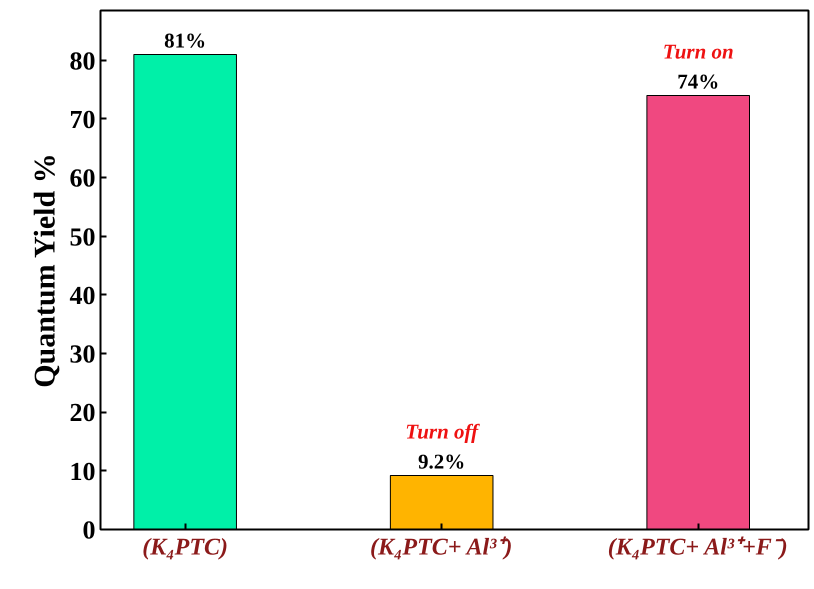 The image size is (814, 589). I want to click on data-label: 74%, so click(698, 82).